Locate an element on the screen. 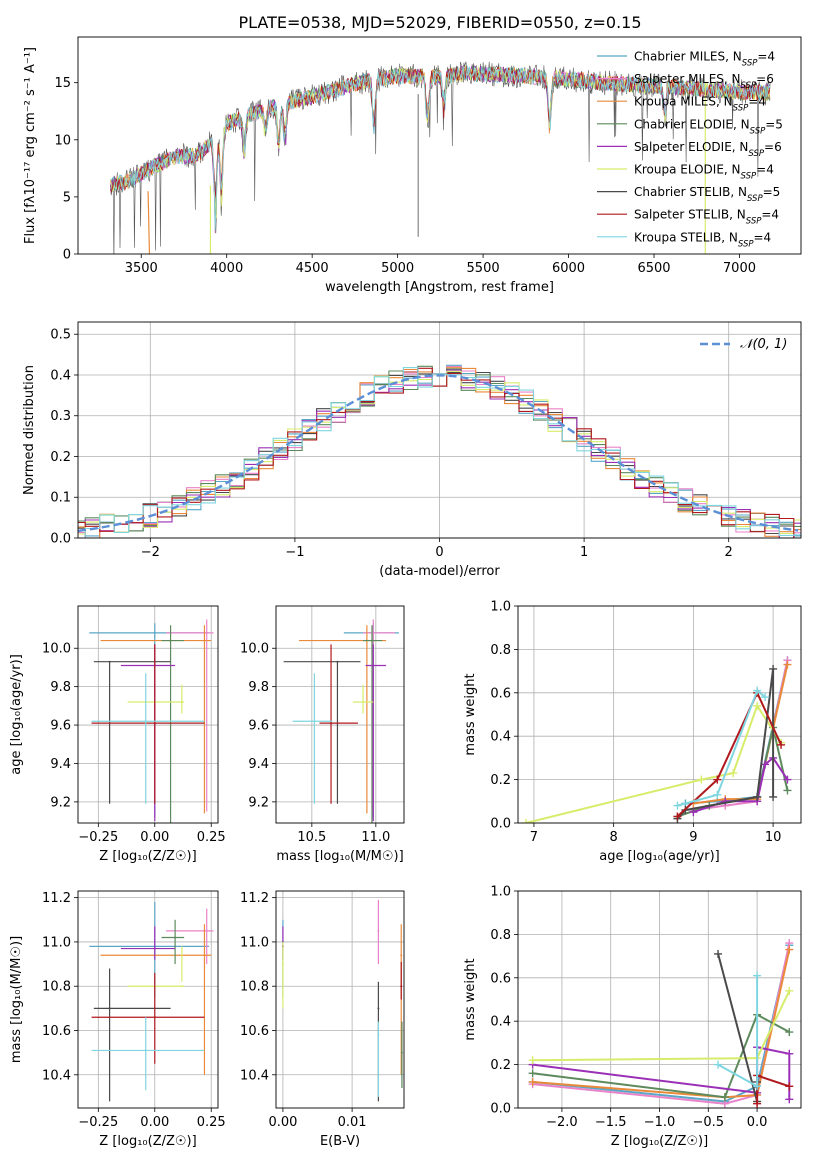 The height and width of the screenshot is (1170, 819). x-tick-label: 11.0 is located at coordinates (375, 837).